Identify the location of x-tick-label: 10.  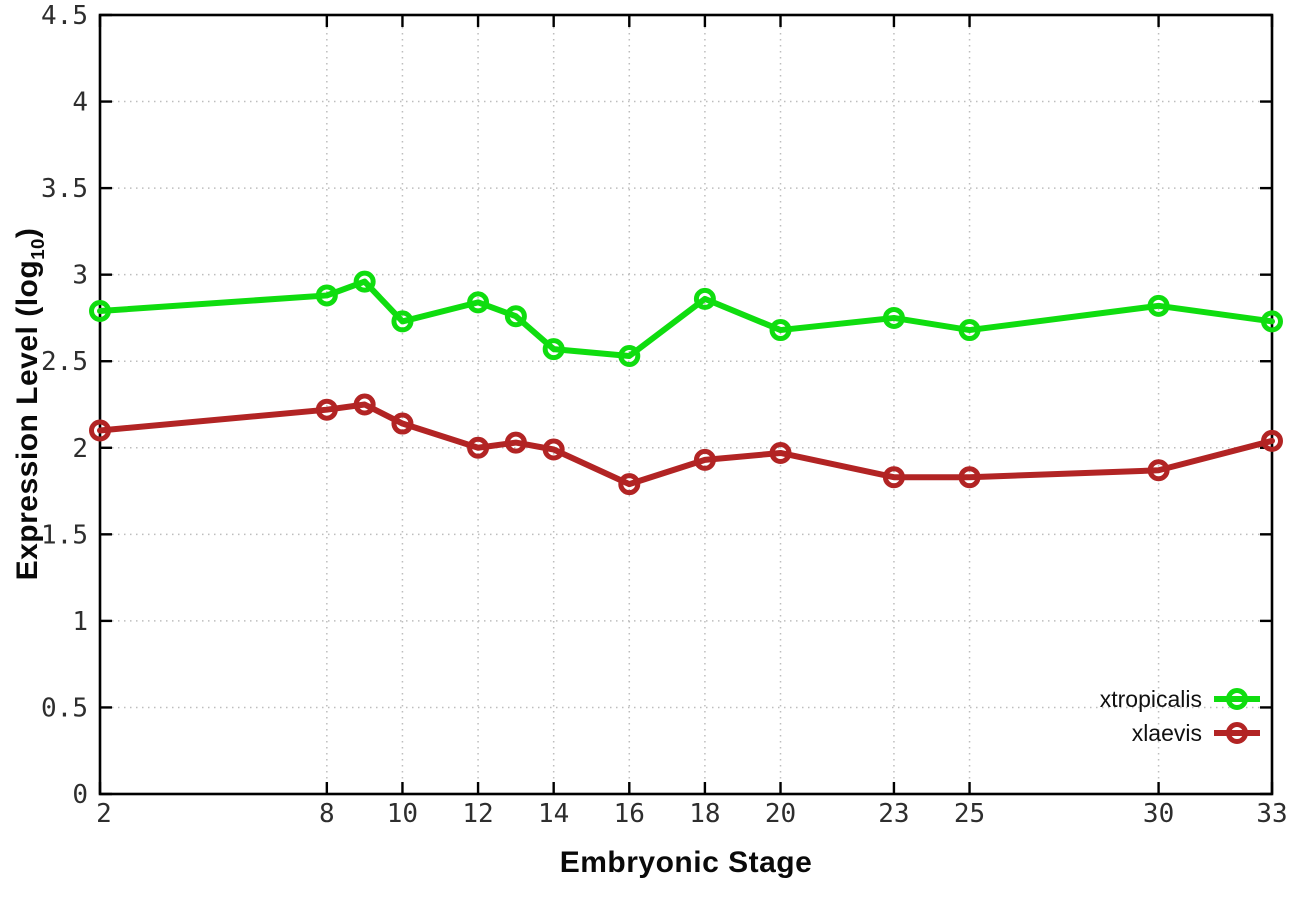
(402, 814).